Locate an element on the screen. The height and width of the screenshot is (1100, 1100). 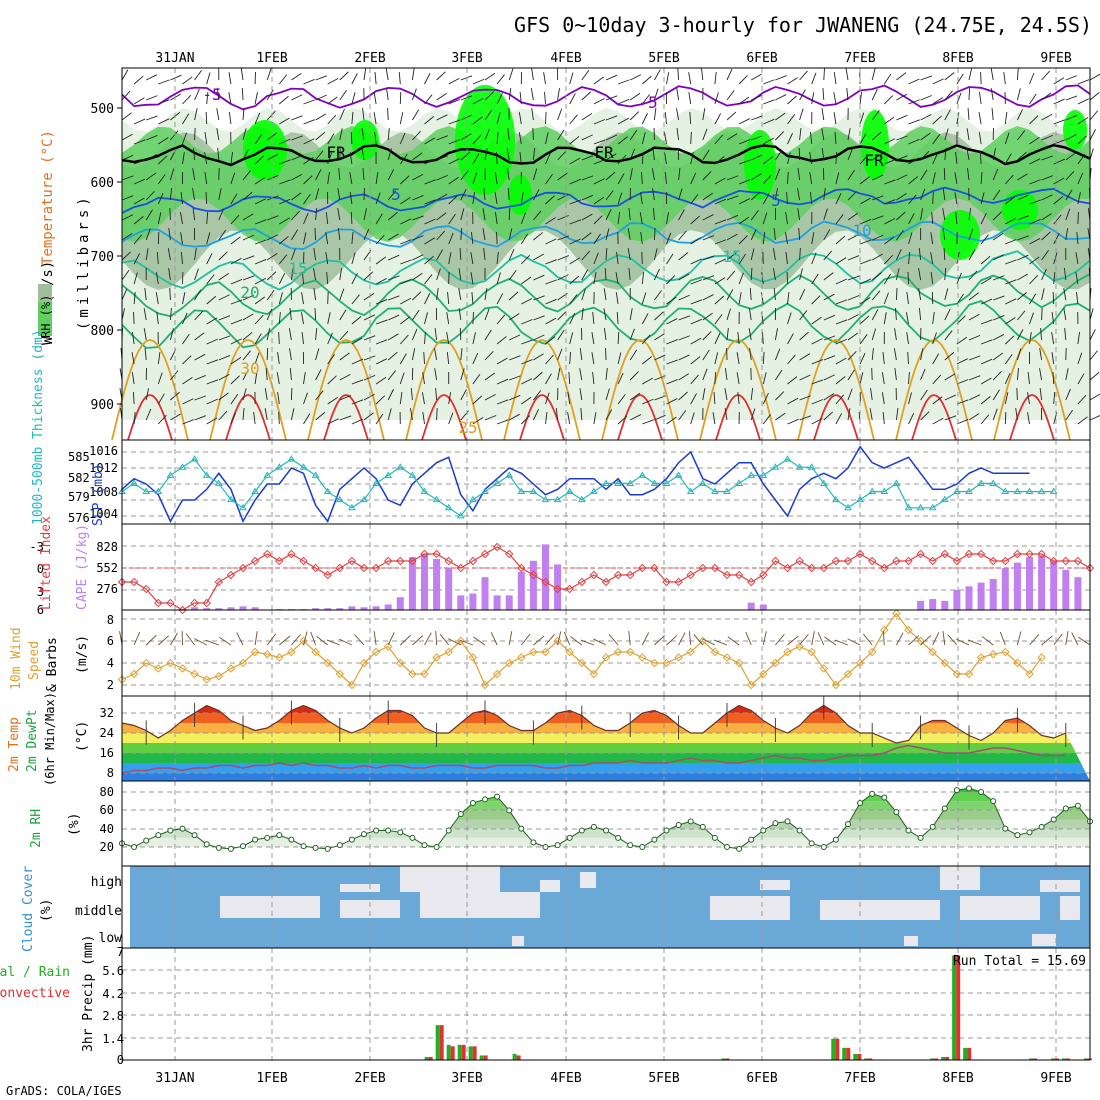
slp-tick-label: 1016 is located at coordinates (103, 451).